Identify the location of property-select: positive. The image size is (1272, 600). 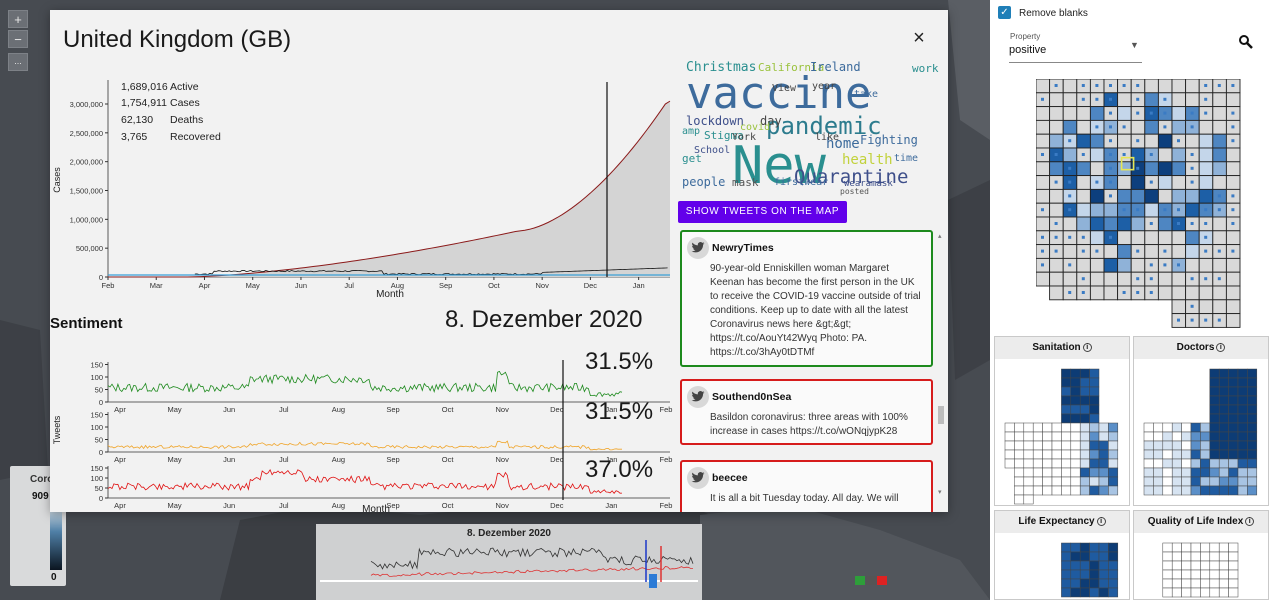
(1028, 50).